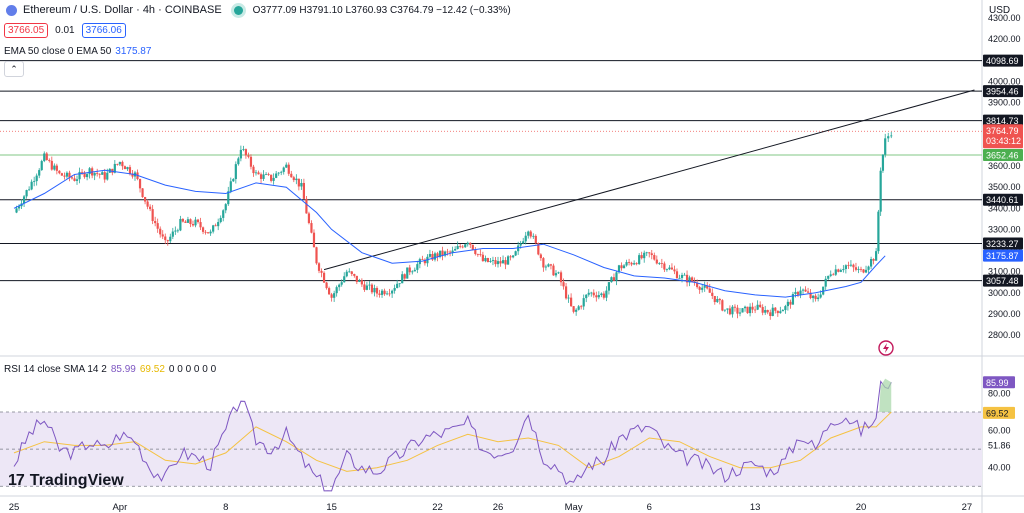  What do you see at coordinates (122, 10) in the screenshot?
I see `symbol-title: Ethereum / U.S. Dollar · 4h · COINBASE` at bounding box center [122, 10].